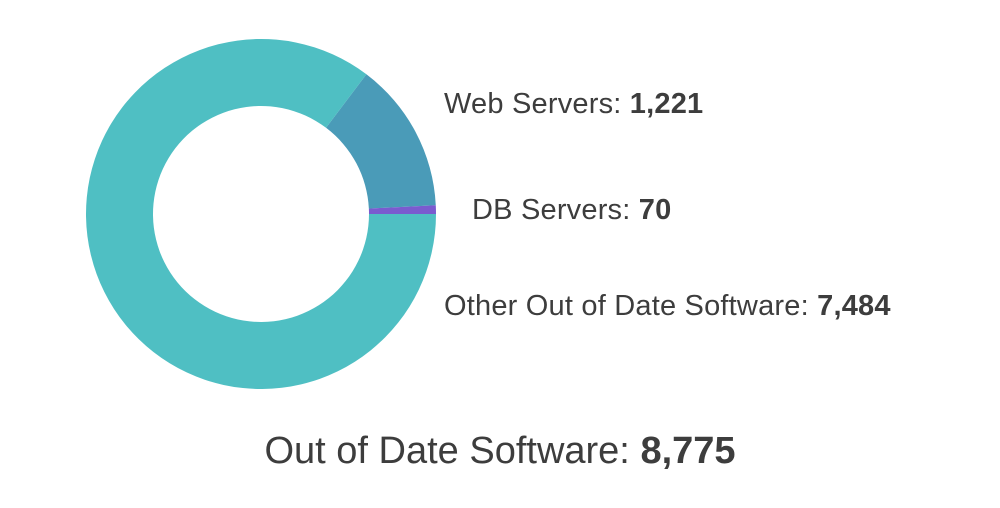  I want to click on legend-other-software-label: Other Out of Date Software:, so click(631, 306).